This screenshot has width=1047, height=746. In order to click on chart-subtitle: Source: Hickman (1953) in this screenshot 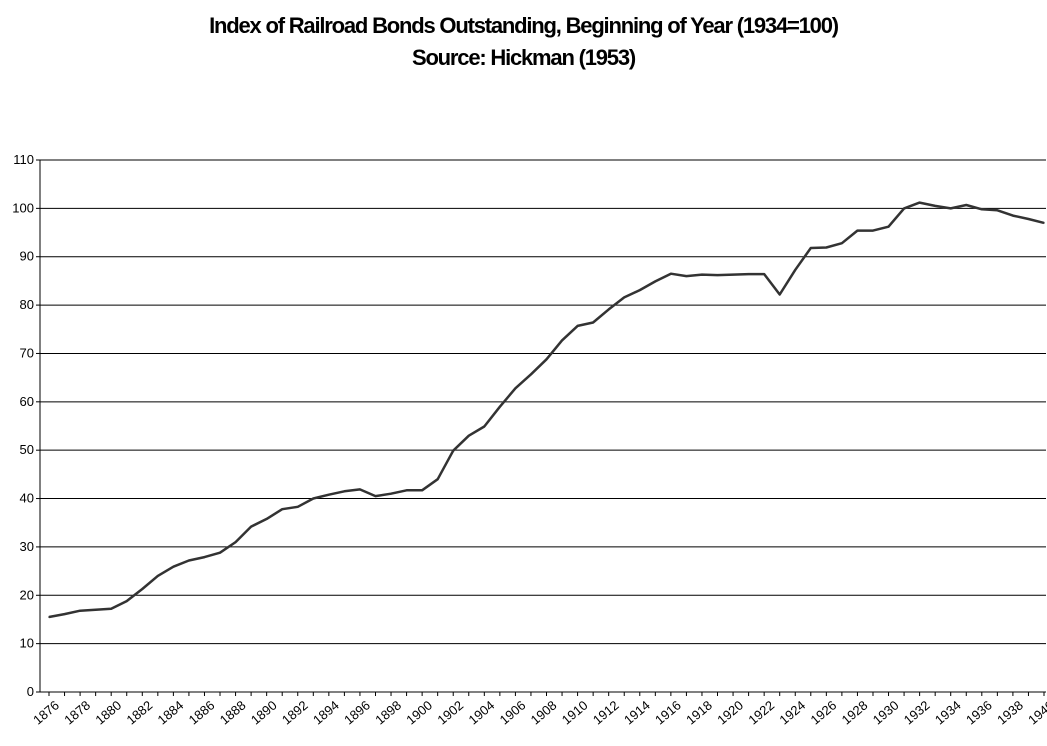, I will do `click(523, 57)`.